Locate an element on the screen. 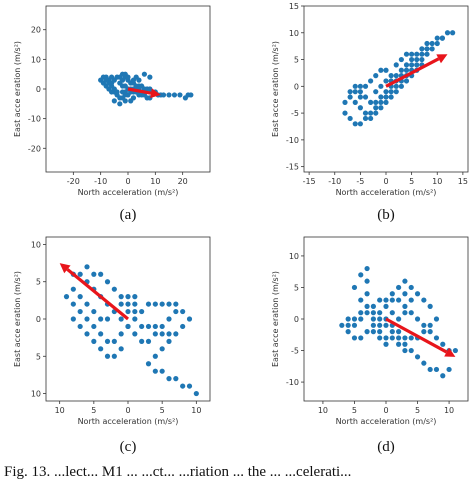 The width and height of the screenshot is (474, 479). y-tick-label: 15 is located at coordinates (294, 6).